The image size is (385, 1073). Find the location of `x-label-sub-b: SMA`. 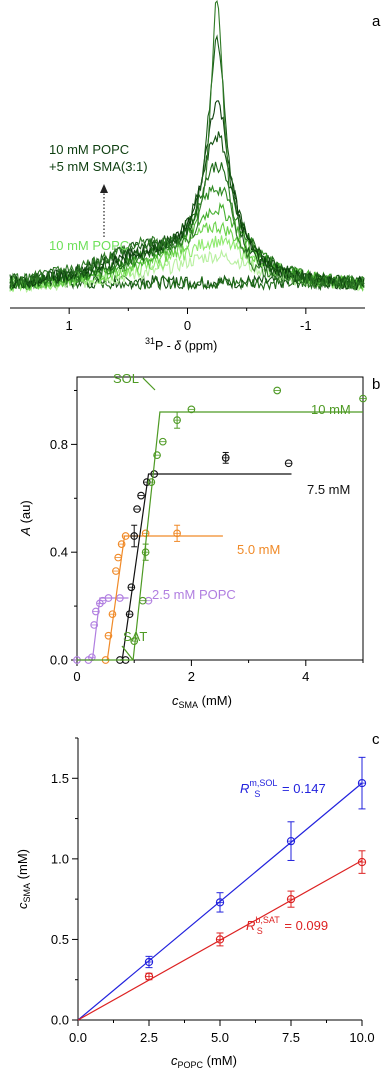

x-label-sub-b: SMA is located at coordinates (189, 705).